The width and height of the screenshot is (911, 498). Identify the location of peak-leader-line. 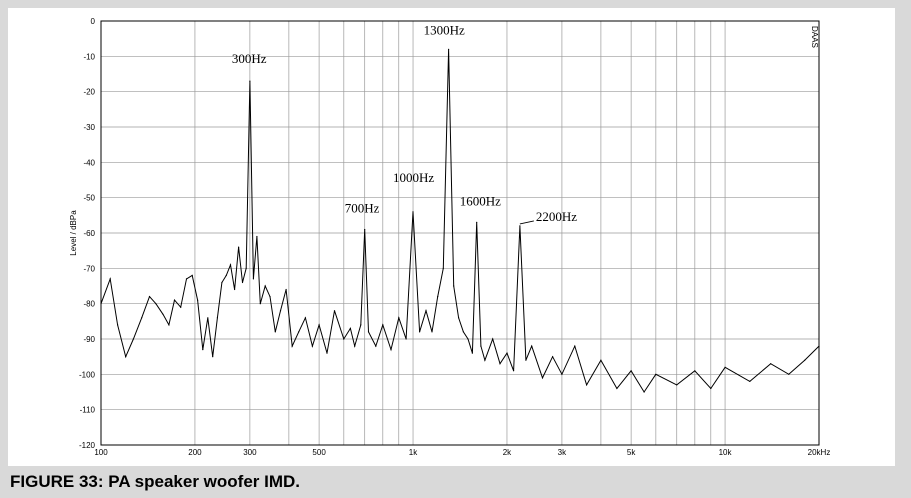
(526, 222).